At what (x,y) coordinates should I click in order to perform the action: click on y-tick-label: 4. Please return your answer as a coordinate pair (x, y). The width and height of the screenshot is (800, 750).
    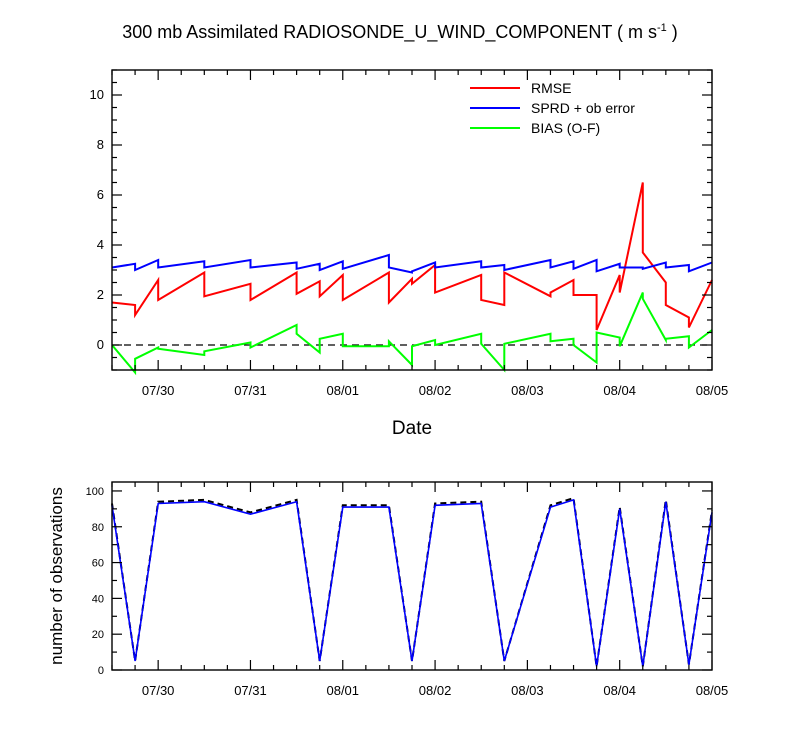
    Looking at the image, I should click on (100, 244).